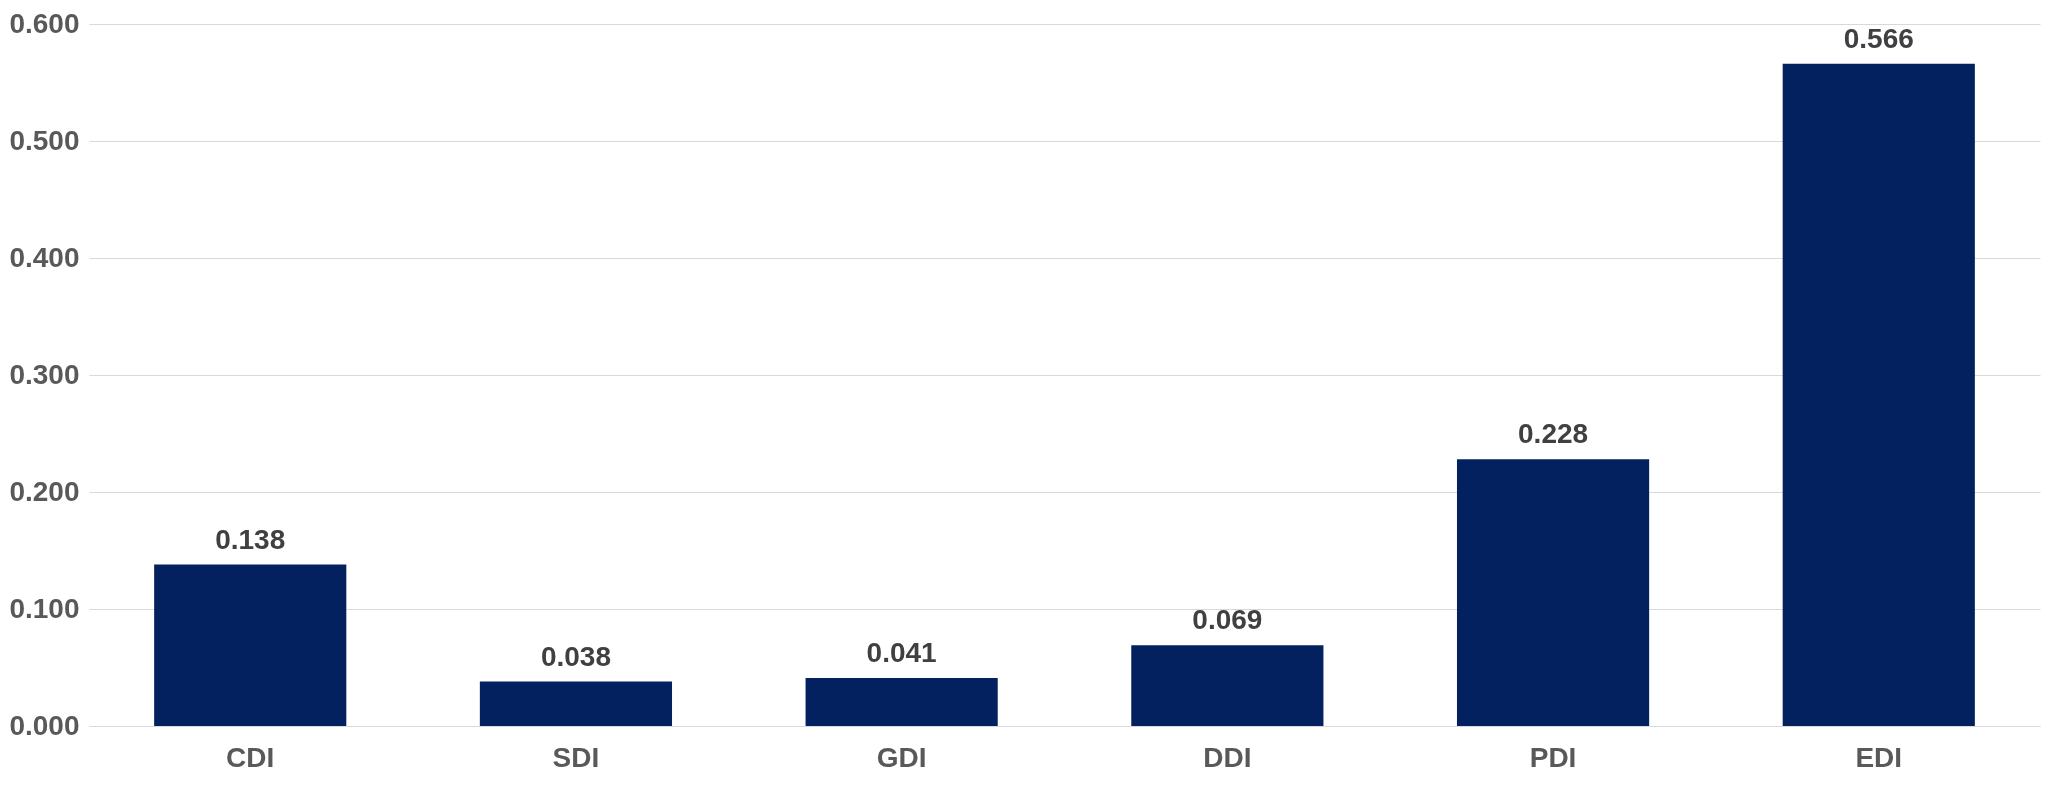  What do you see at coordinates (901, 653) in the screenshot?
I see `data-label: 0.041` at bounding box center [901, 653].